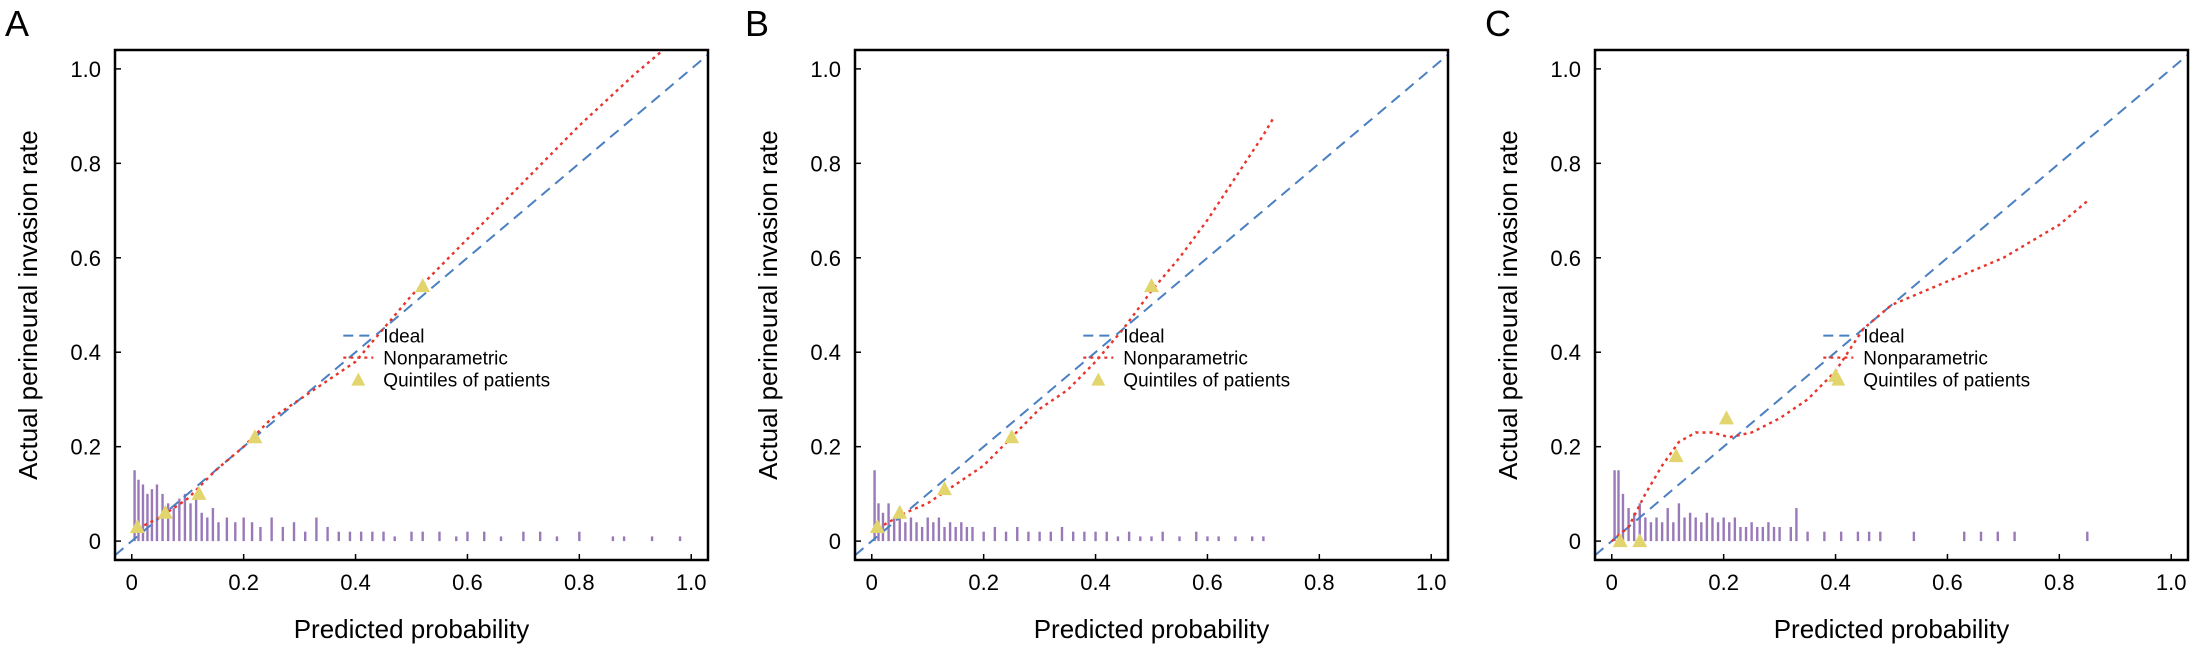 This screenshot has height=653, width=2205. Describe the element at coordinates (1498, 23) in the screenshot. I see `panel-letter: C` at that location.